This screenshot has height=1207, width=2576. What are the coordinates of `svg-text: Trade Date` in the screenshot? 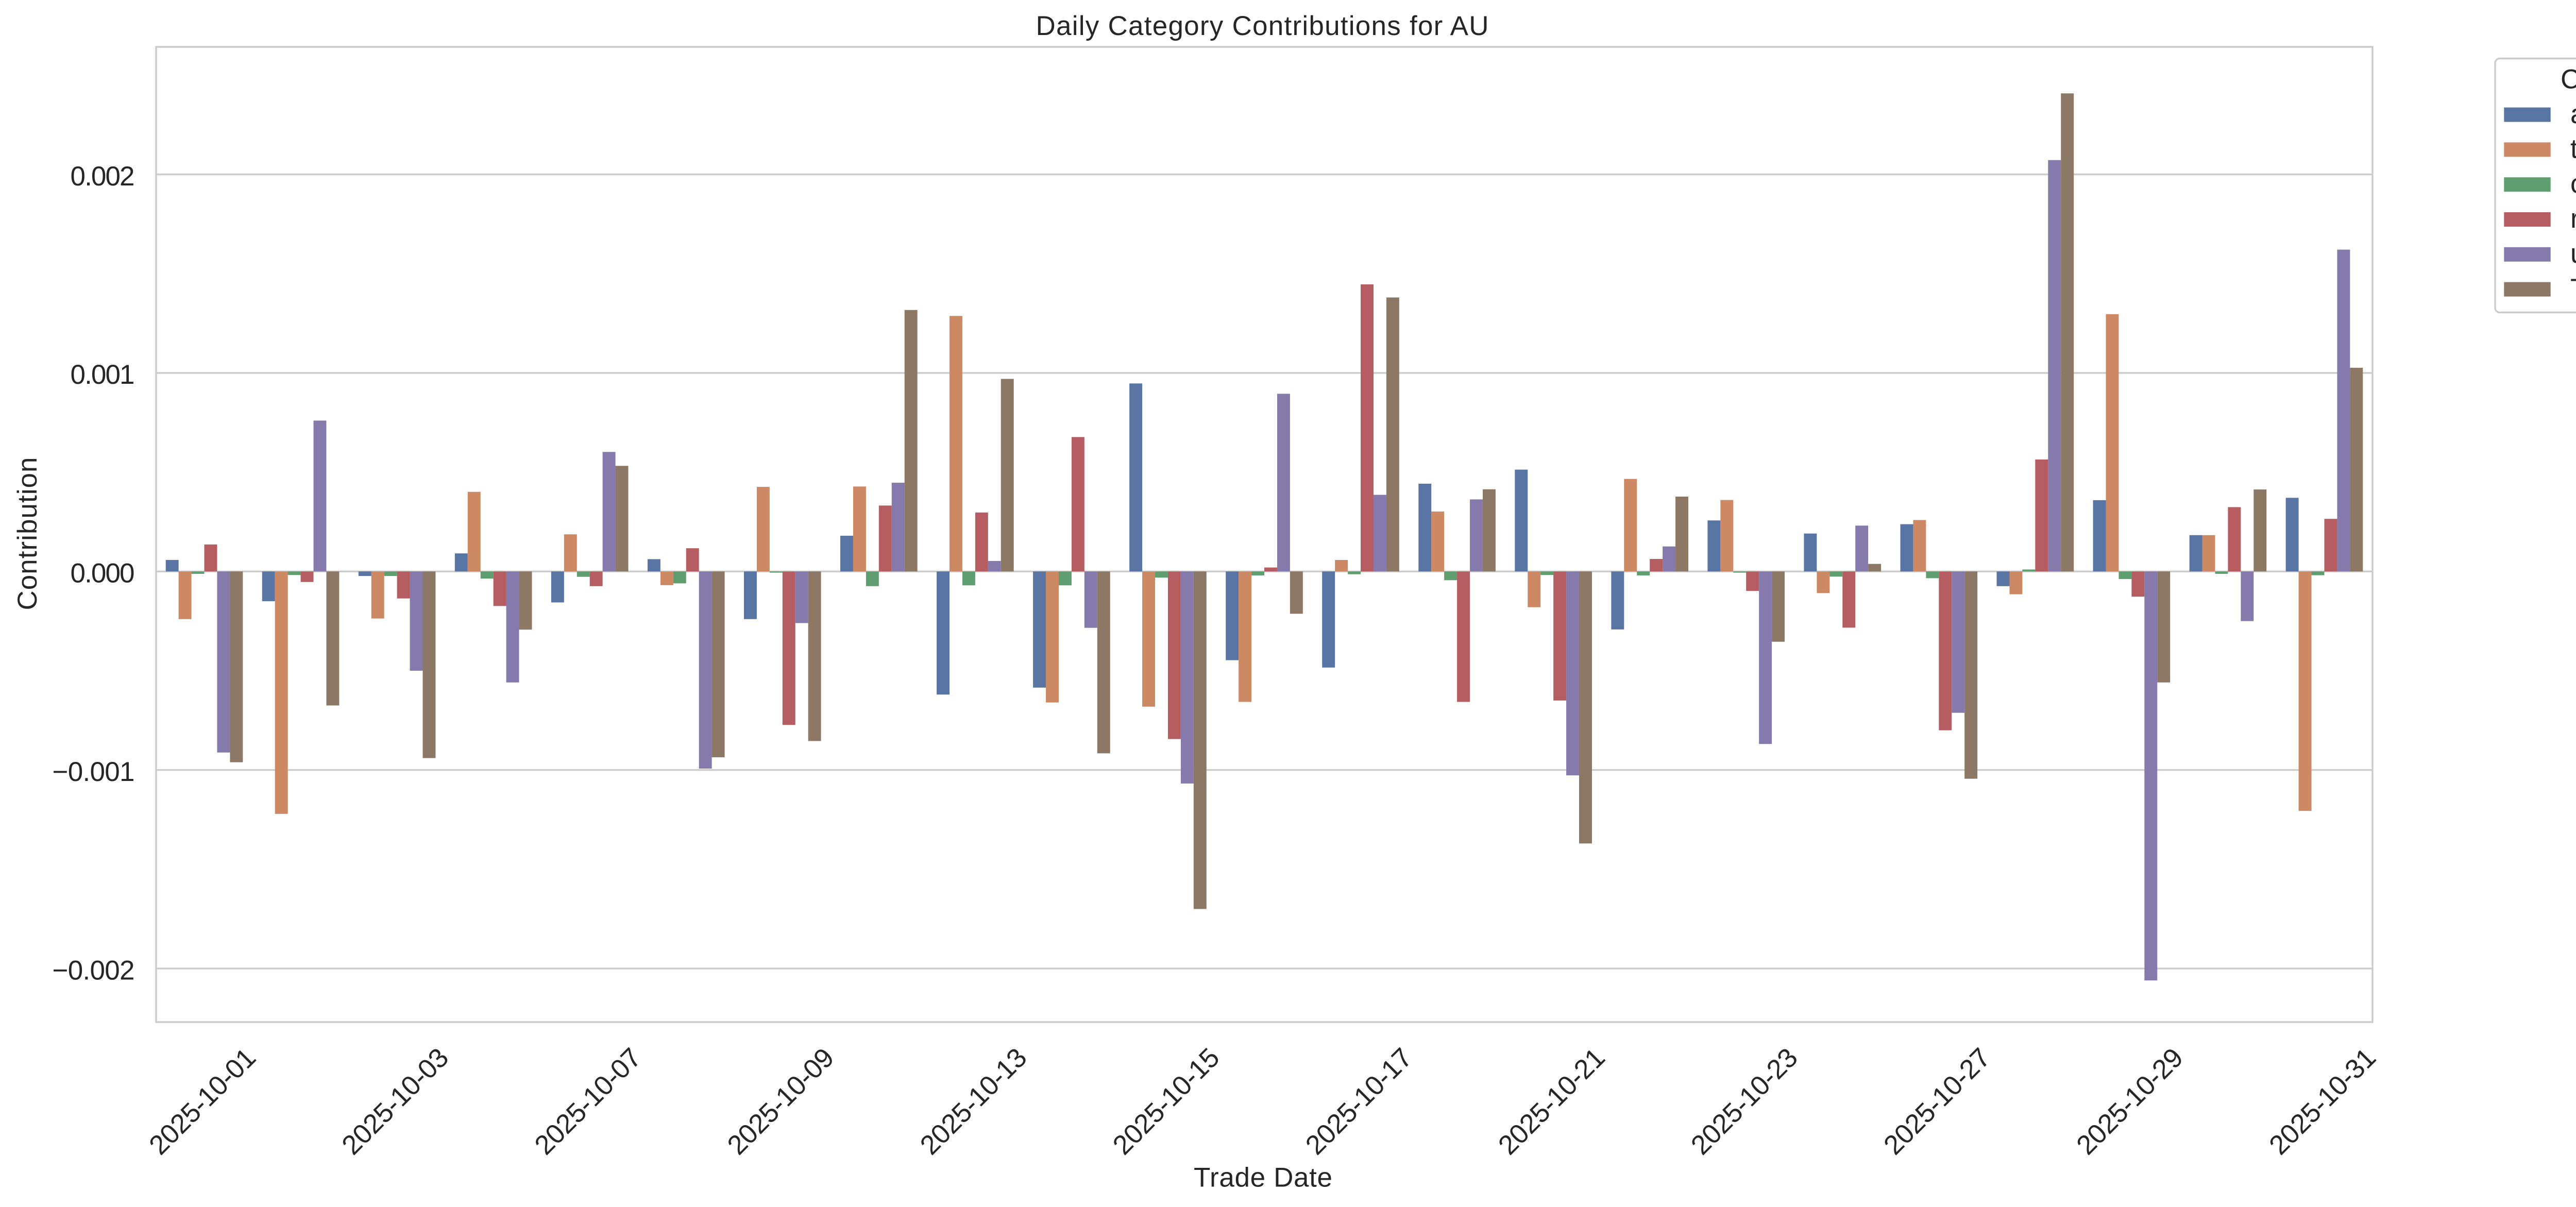 It's located at (1263, 1178).